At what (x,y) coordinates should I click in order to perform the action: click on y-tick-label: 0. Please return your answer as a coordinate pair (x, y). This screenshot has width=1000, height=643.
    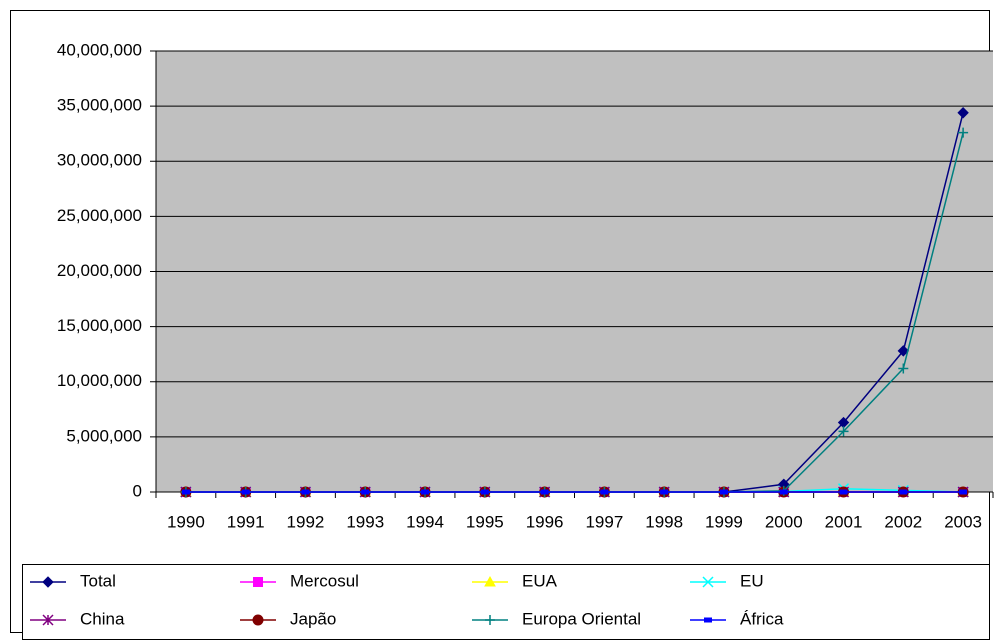
    Looking at the image, I should click on (137, 490).